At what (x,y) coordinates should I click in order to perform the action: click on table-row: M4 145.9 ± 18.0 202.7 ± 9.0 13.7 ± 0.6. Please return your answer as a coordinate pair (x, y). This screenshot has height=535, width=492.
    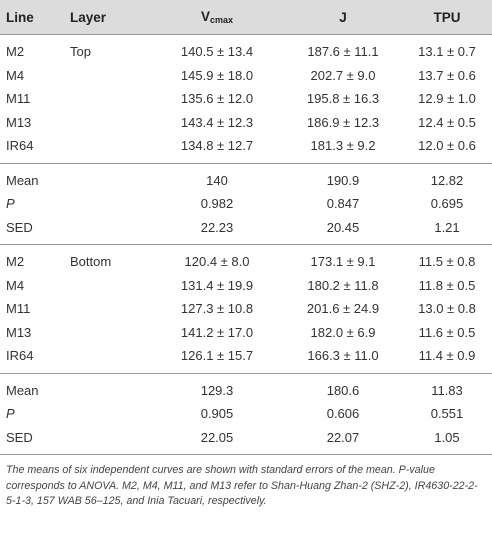
    Looking at the image, I should click on (246, 76).